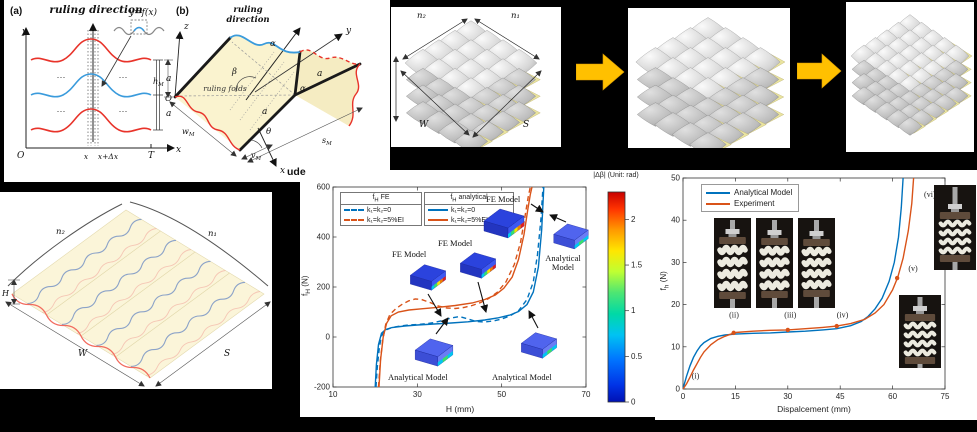 The height and width of the screenshot is (432, 977). Describe the element at coordinates (467, 78) in the screenshot. I see `lattice1-dimension-lines` at that location.